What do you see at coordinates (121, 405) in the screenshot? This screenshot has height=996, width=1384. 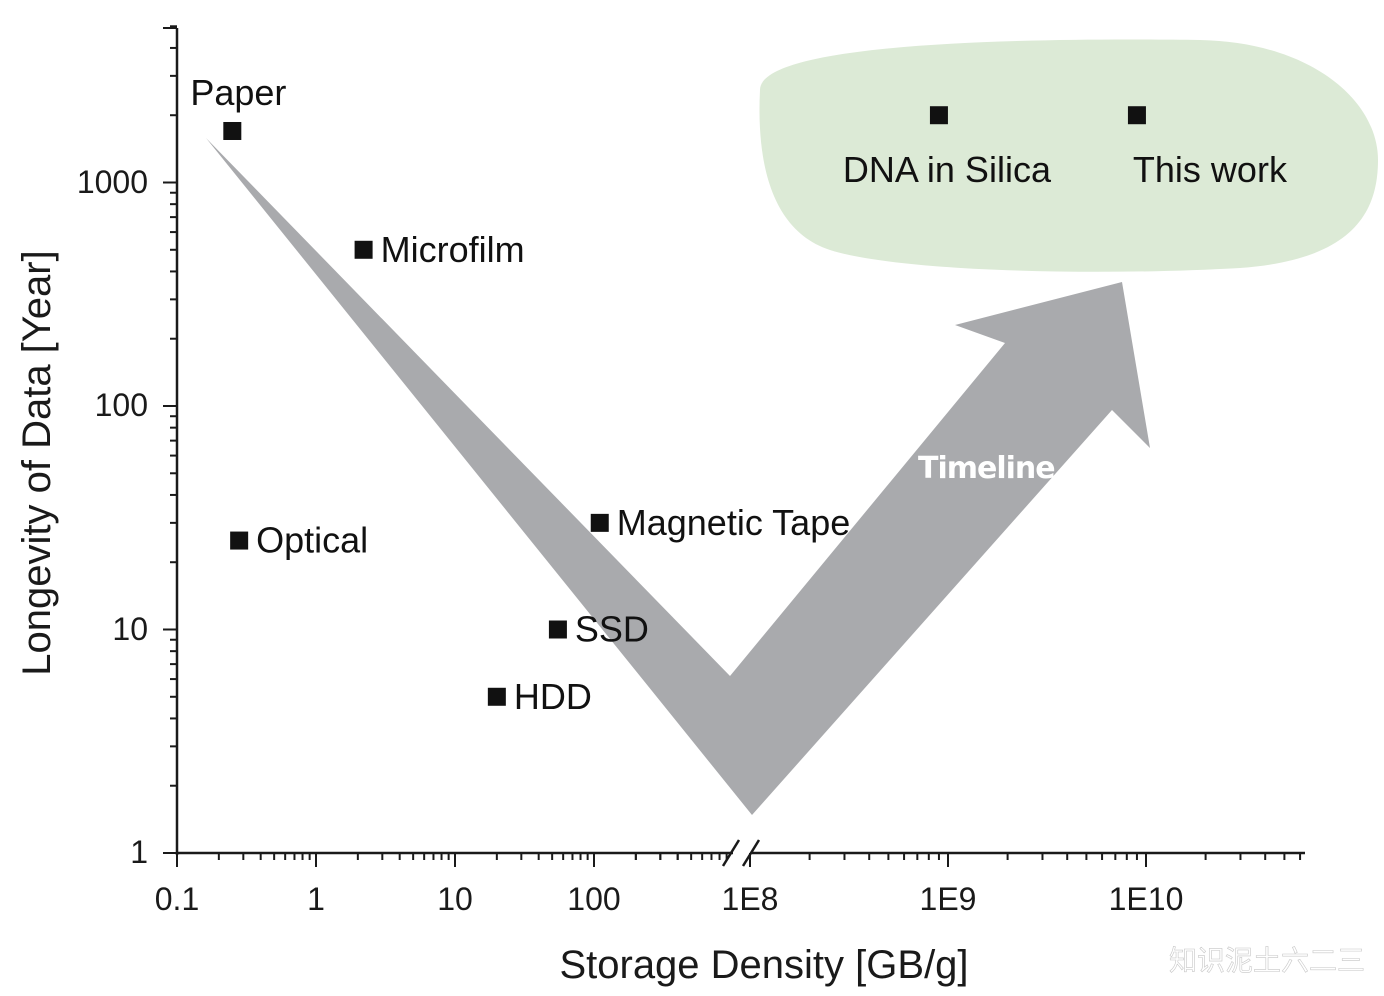 I see `y-tick-label: 100` at bounding box center [121, 405].